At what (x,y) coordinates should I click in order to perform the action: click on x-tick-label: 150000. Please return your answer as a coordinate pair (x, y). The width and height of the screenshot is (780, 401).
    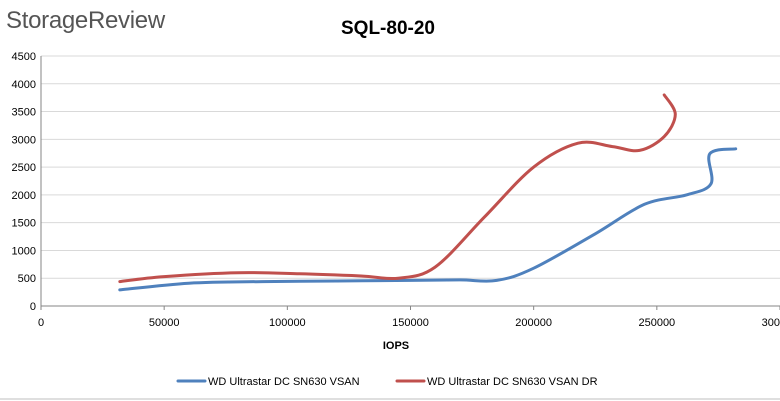
    Looking at the image, I should click on (410, 323).